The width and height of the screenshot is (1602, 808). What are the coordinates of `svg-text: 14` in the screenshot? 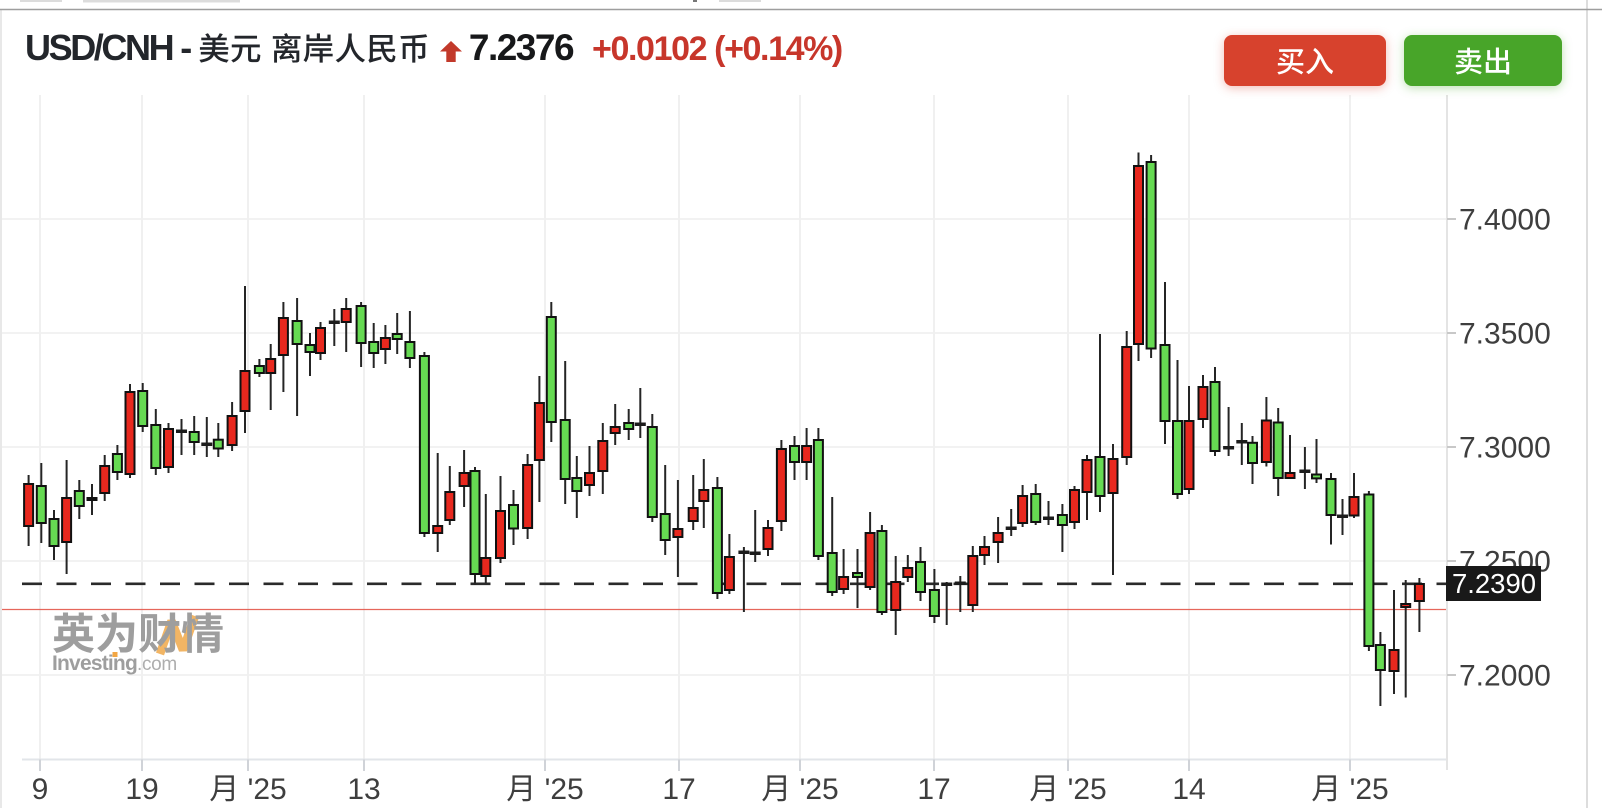 It's located at (1188, 789).